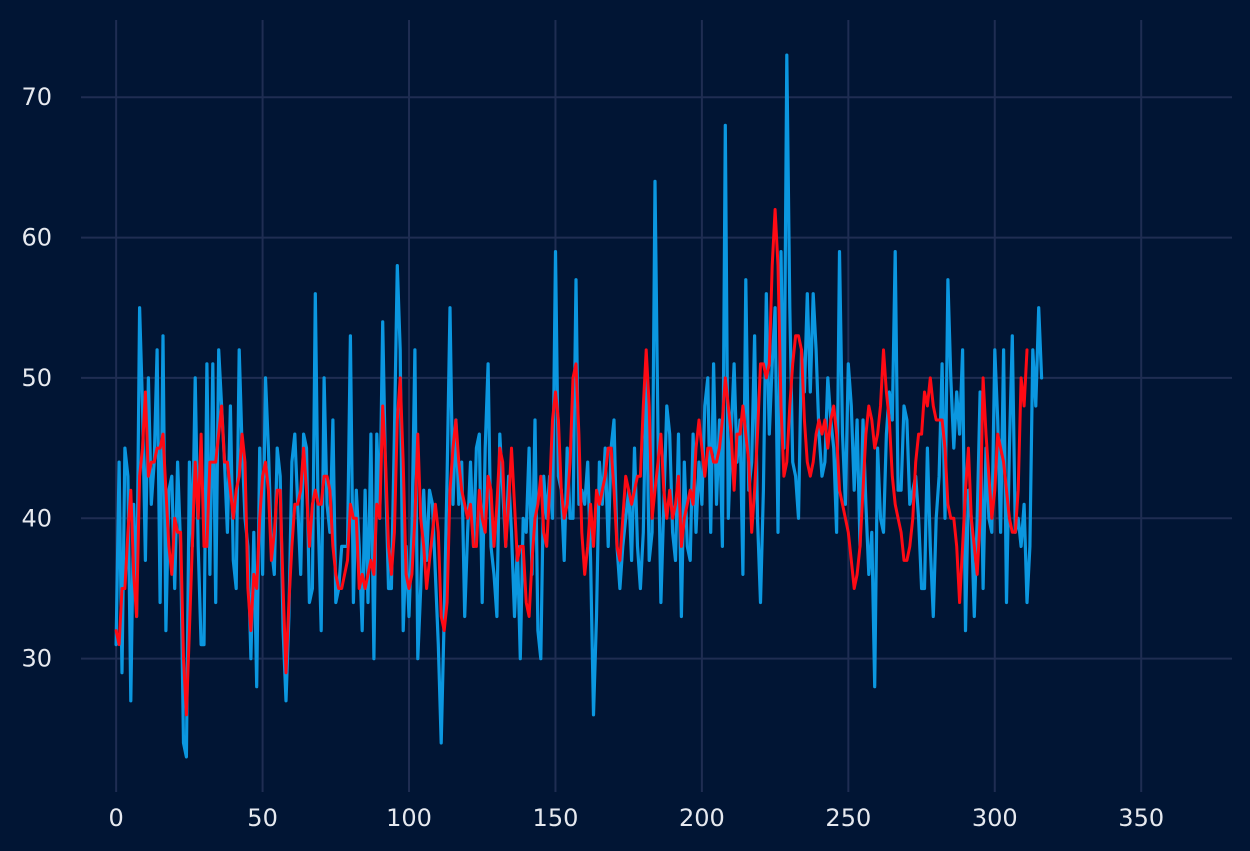  Describe the element at coordinates (409, 818) in the screenshot. I see `x-tick-label: 100` at that location.